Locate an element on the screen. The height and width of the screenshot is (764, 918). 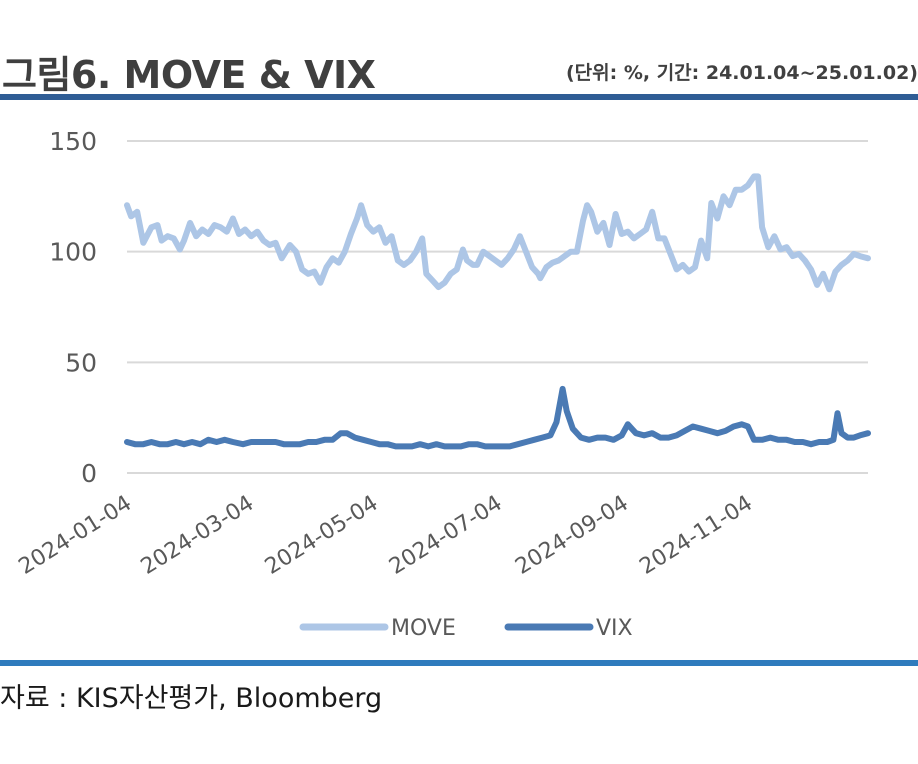
legend: MOVE VIX is located at coordinates (466, 628).